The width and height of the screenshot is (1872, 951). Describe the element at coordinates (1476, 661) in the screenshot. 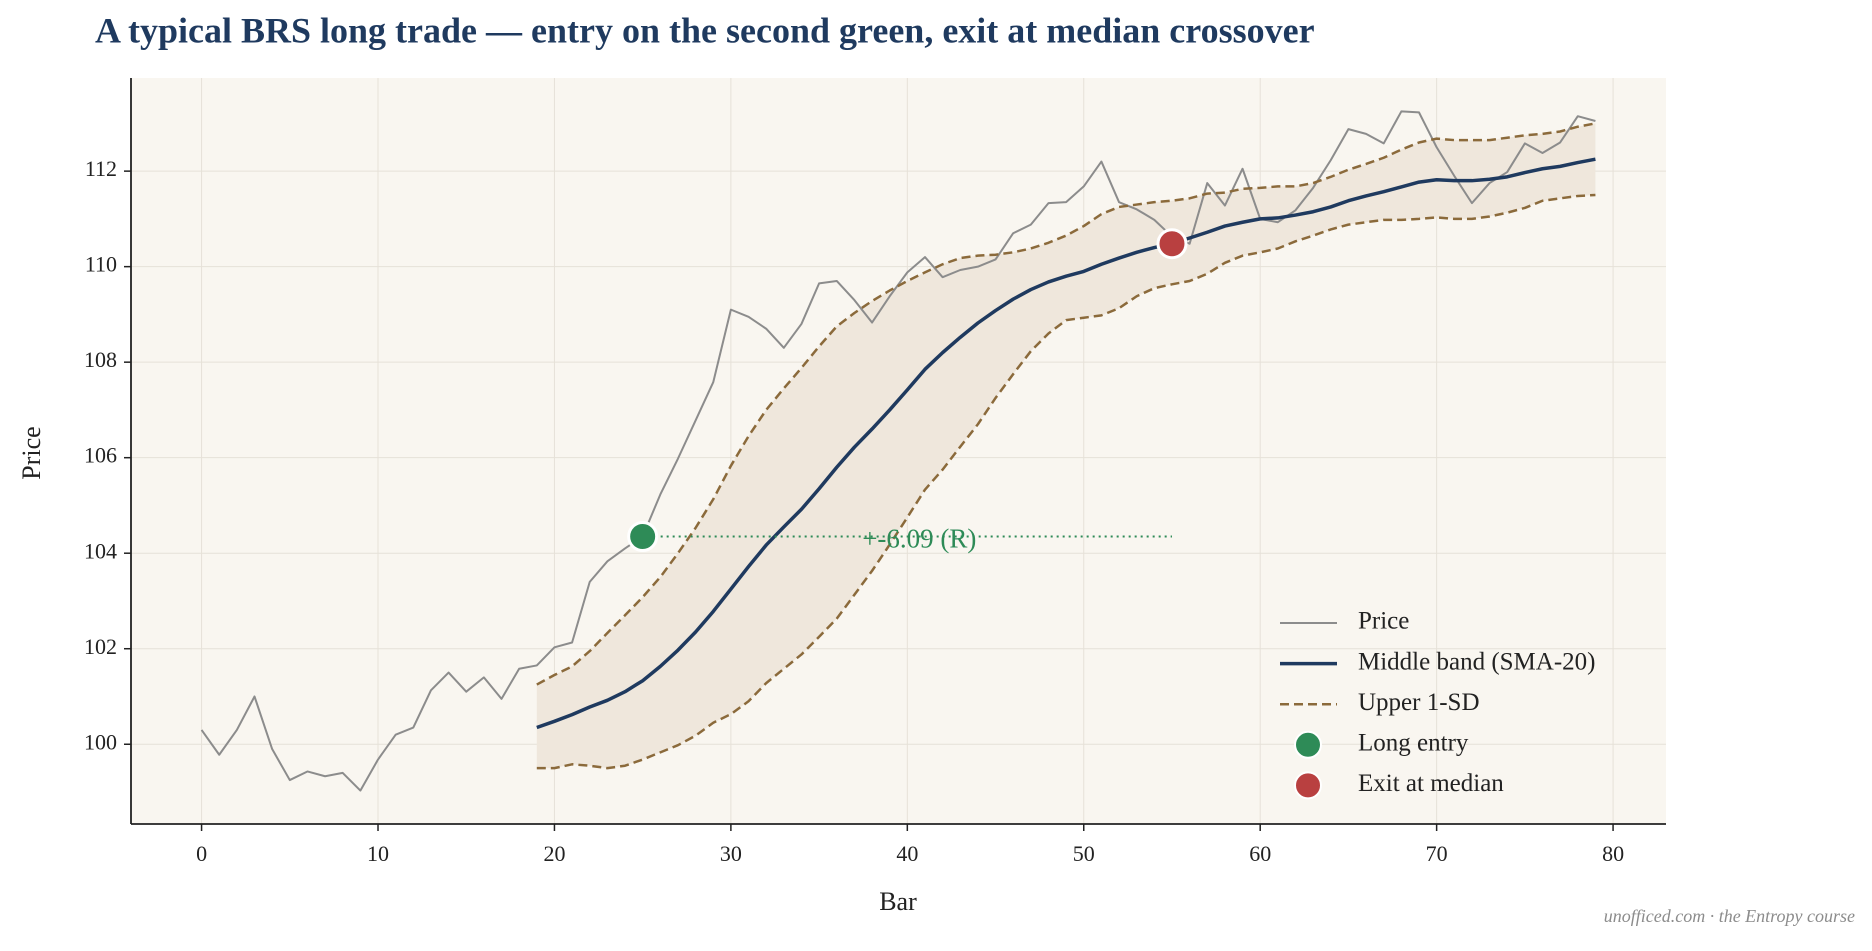

I see `legend-label: Middle band (SMA-20)` at that location.